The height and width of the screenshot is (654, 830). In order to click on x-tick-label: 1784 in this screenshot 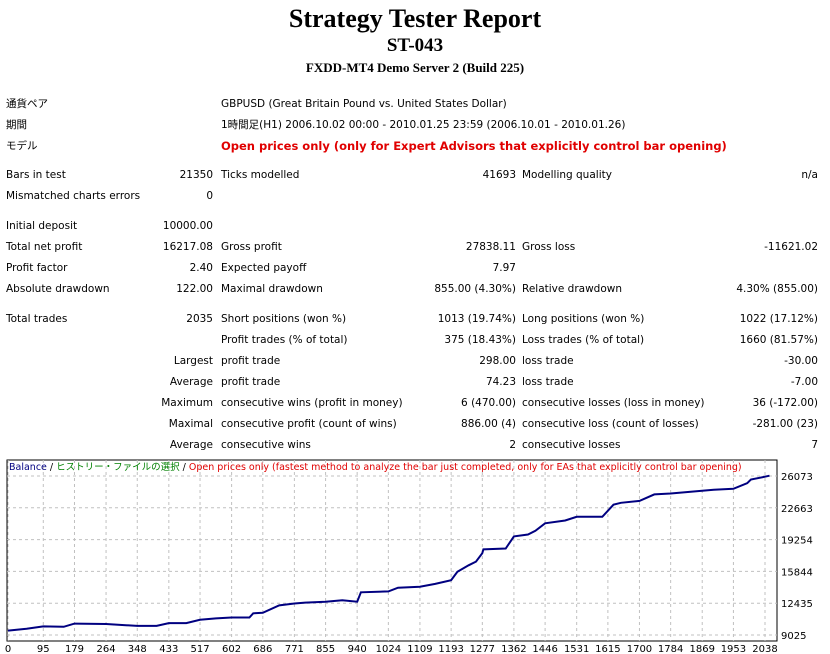, I will do `click(670, 649)`.